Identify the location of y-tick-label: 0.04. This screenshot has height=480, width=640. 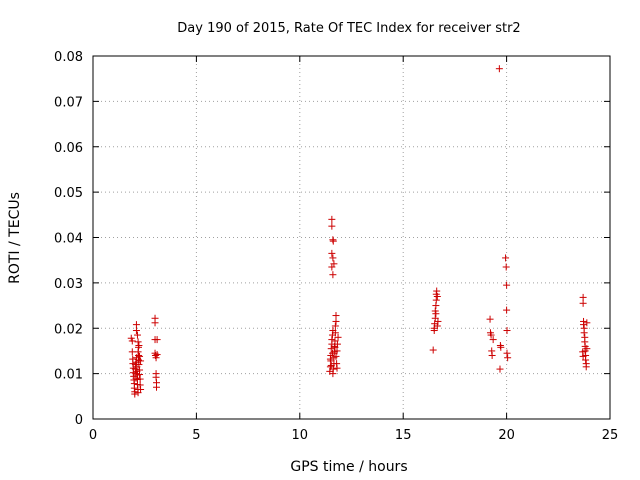
(68, 239).